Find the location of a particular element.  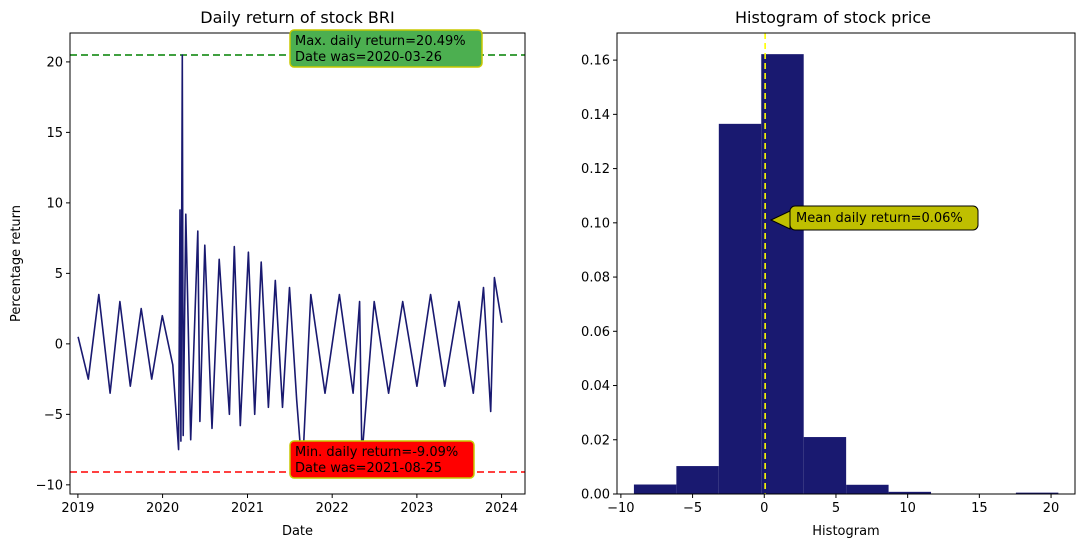

max-annotation-line1: Max. daily return=20.49% is located at coordinates (380, 41).